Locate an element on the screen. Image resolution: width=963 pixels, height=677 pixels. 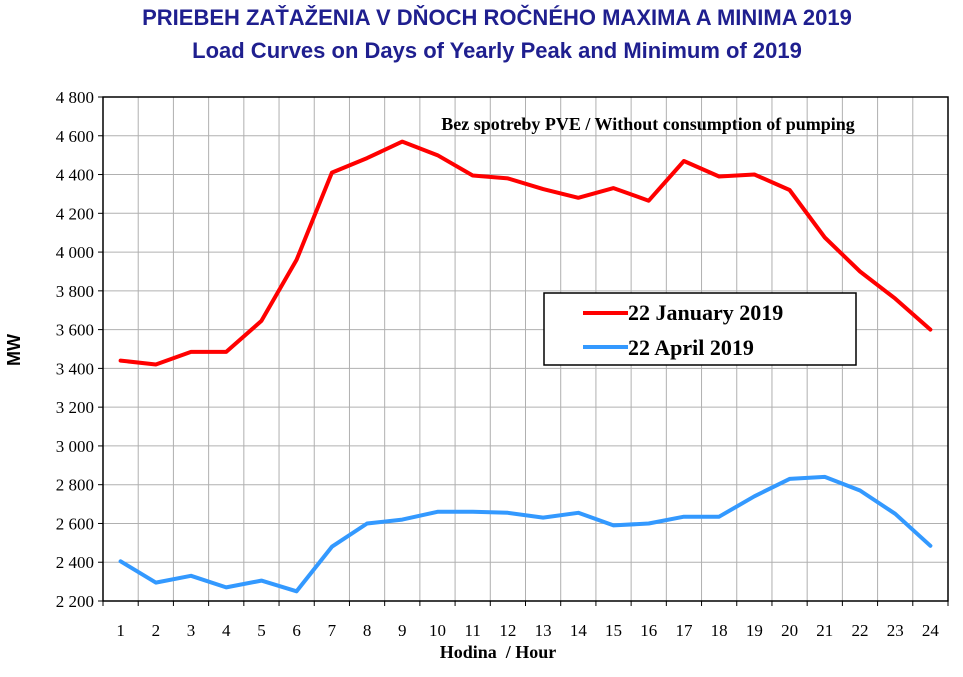
y-tick-label: 2 800 is located at coordinates (75, 485).